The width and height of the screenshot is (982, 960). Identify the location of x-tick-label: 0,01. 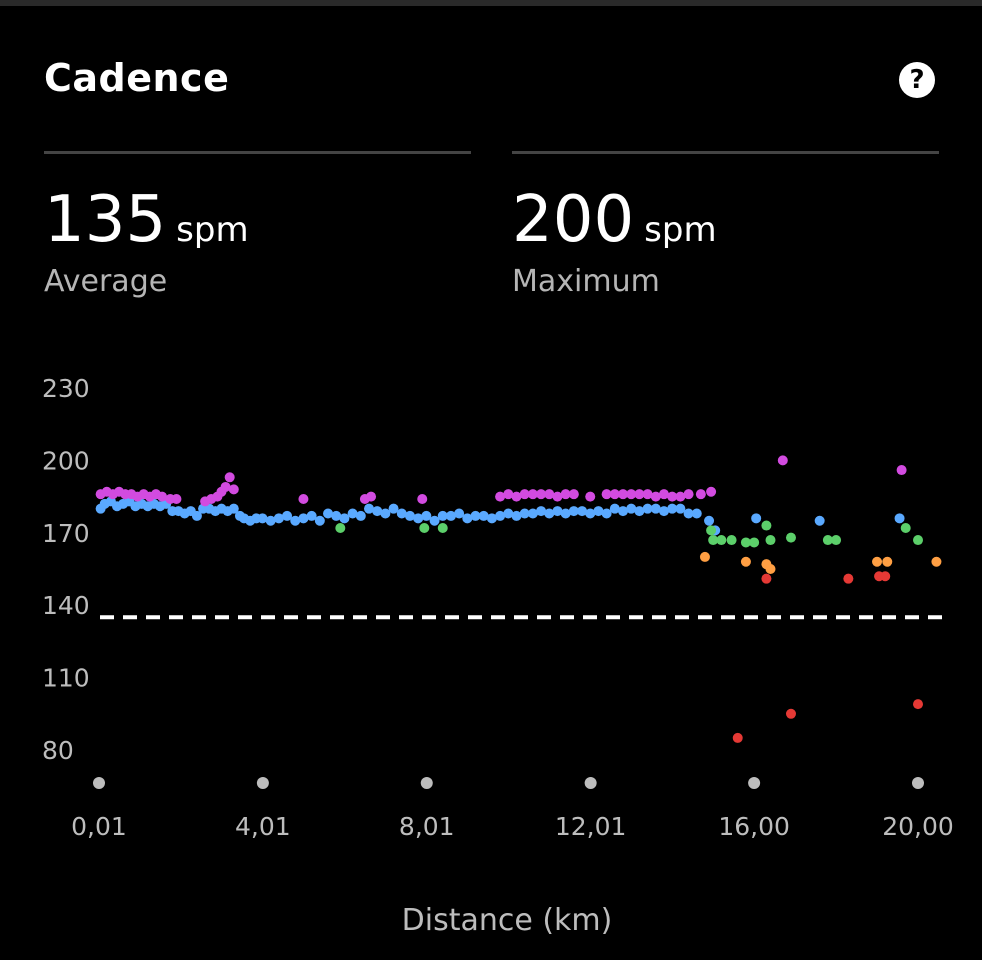
(99, 826).